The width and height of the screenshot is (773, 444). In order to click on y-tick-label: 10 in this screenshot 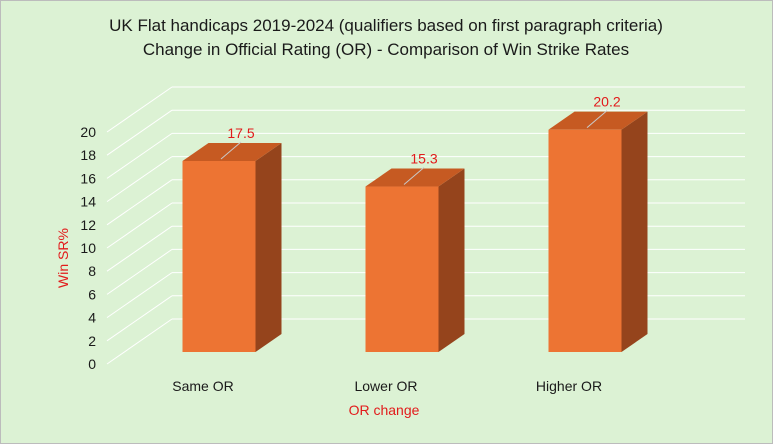, I will do `click(88, 248)`.